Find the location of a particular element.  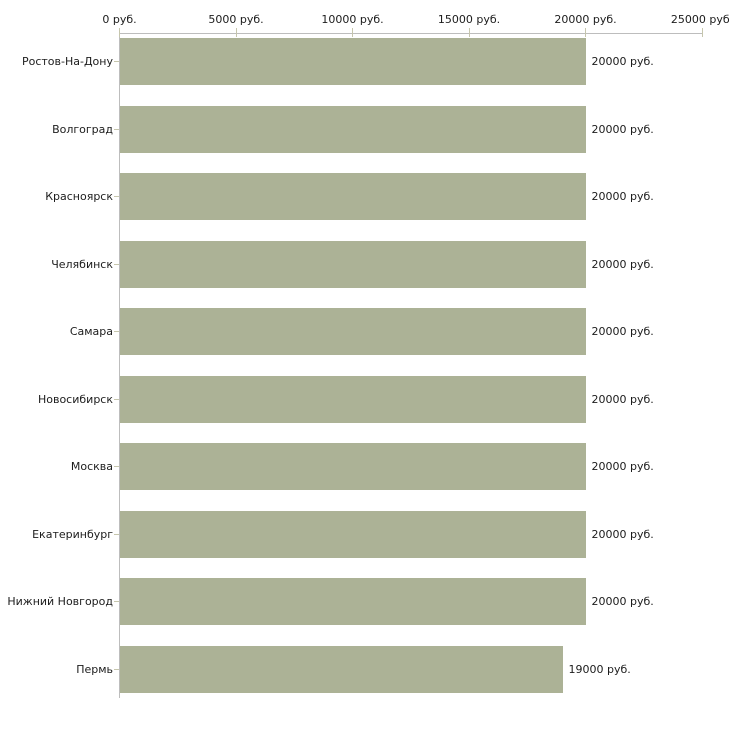

category-label: Красноярск is located at coordinates (79, 196).